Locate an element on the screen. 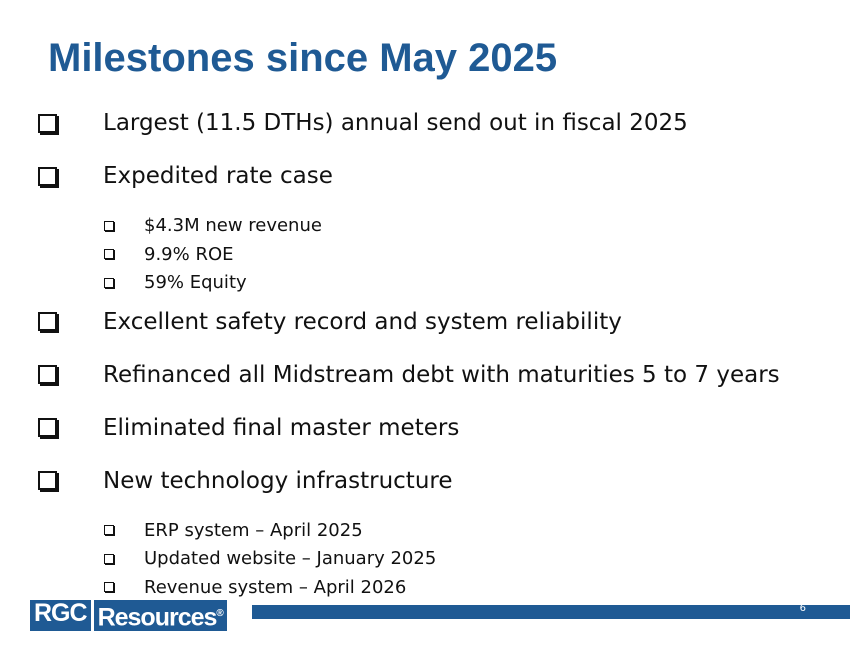  sub-bullet: $4.3M new revenue is located at coordinates (213, 225).